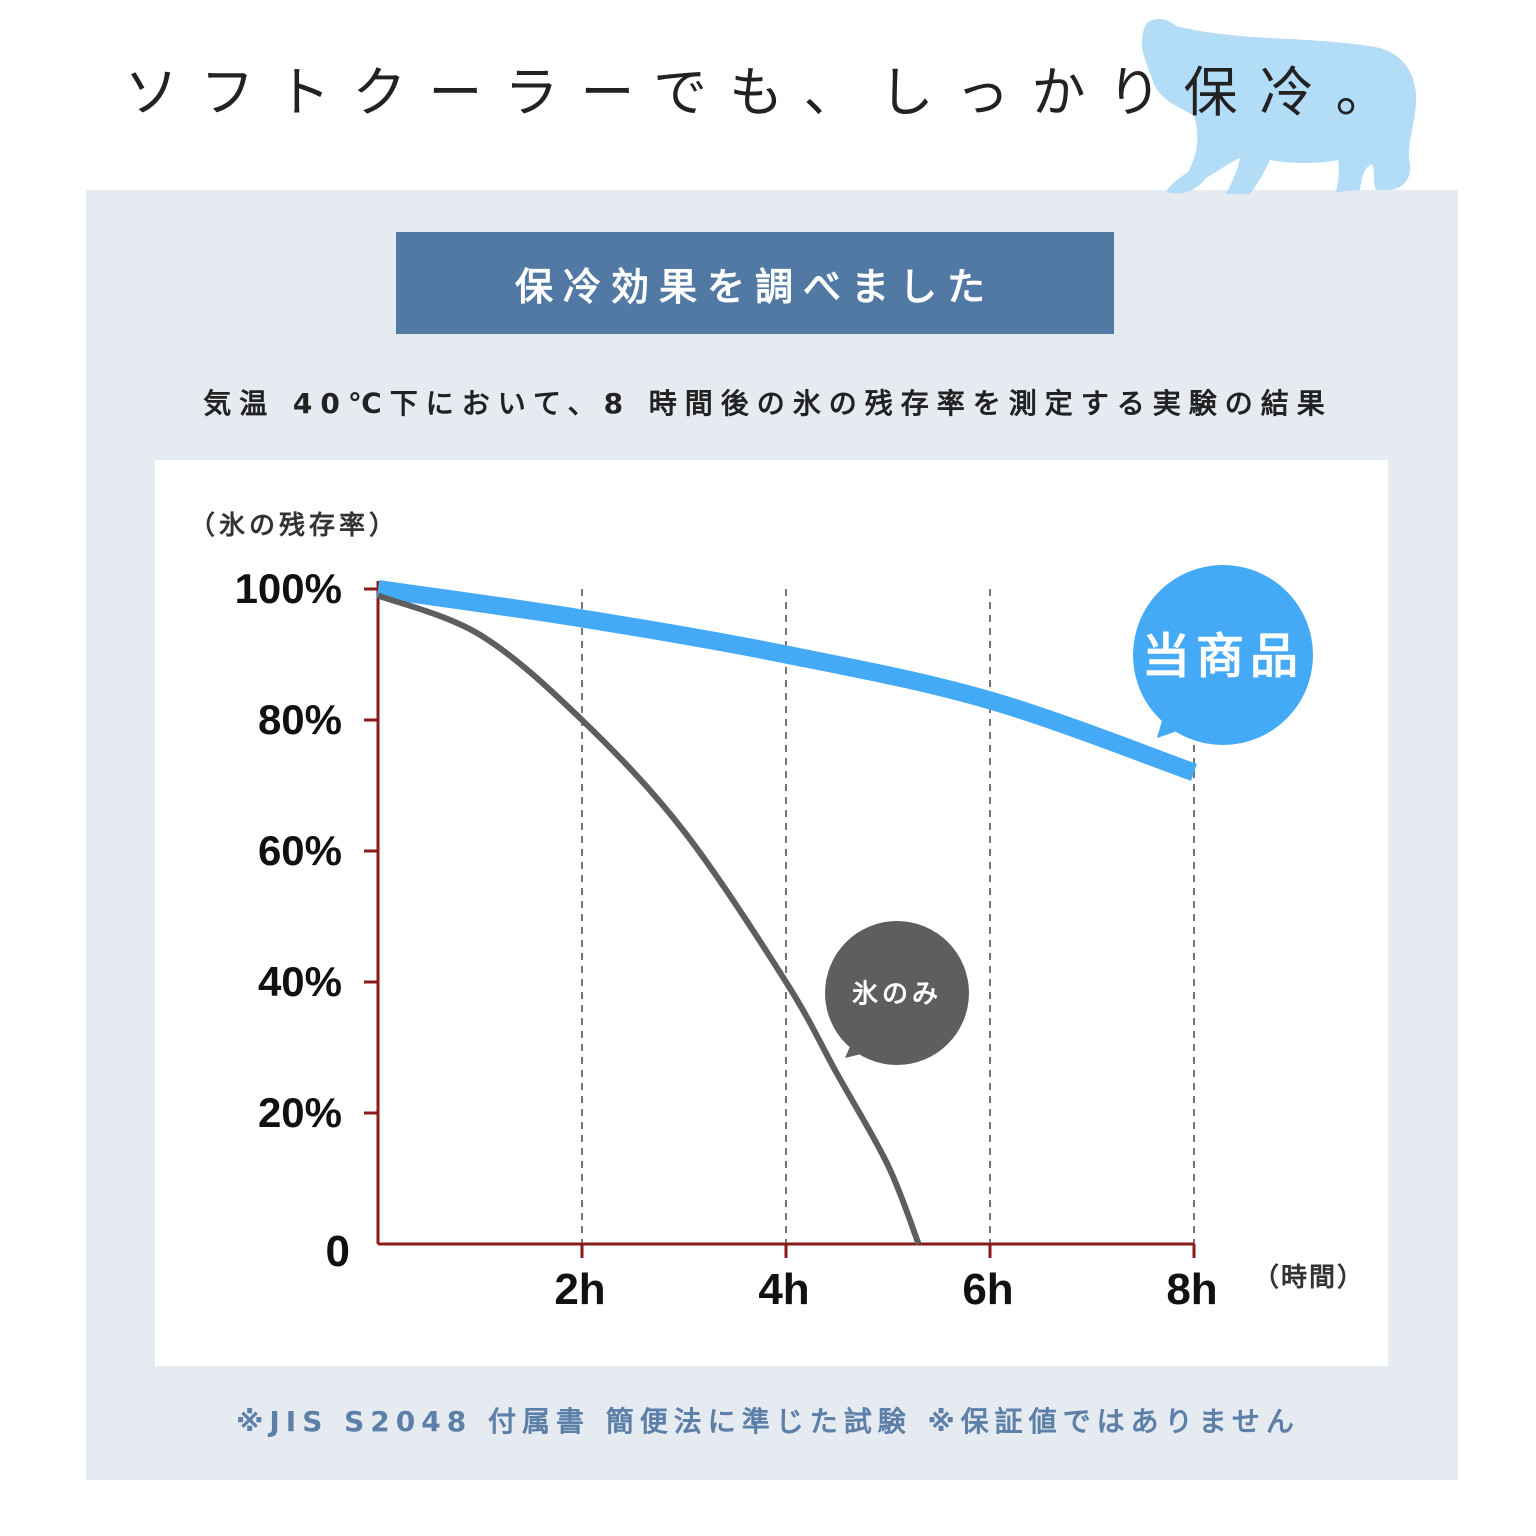 The image size is (1536, 1536). I want to click on x-tick-label: 8h, so click(1191, 1289).